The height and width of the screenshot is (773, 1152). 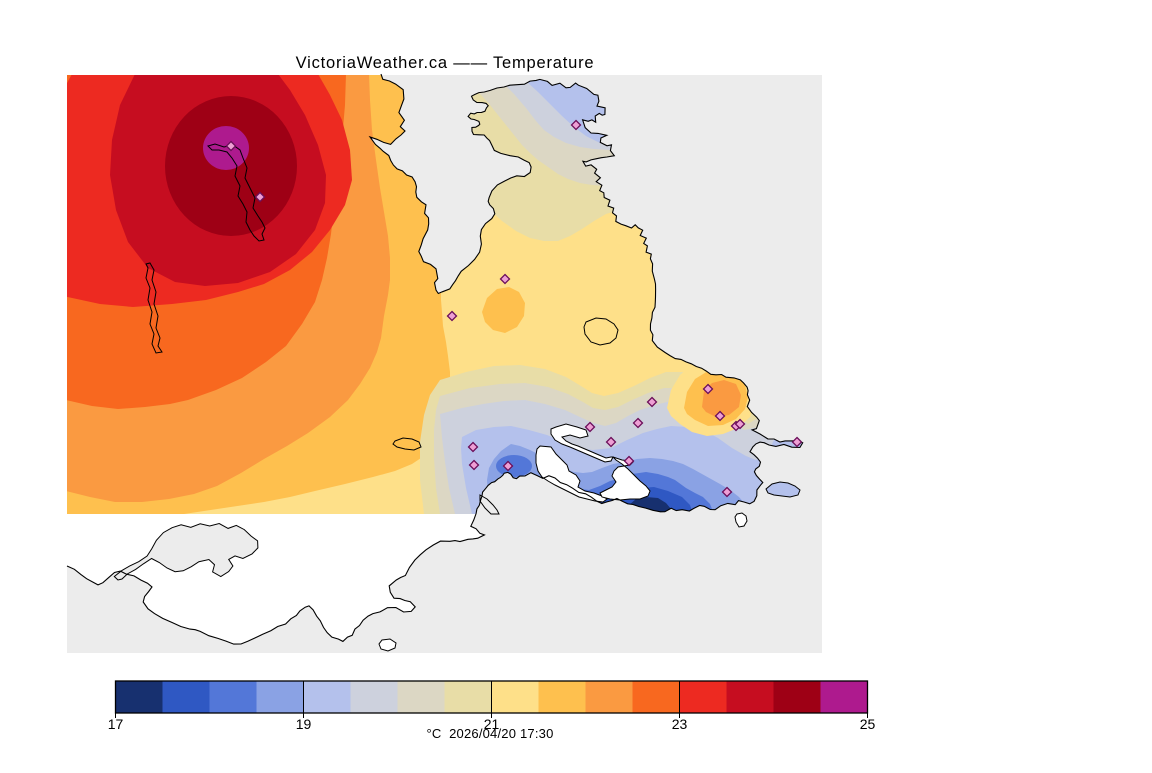 What do you see at coordinates (868, 724) in the screenshot?
I see `svg-text: 25` at bounding box center [868, 724].